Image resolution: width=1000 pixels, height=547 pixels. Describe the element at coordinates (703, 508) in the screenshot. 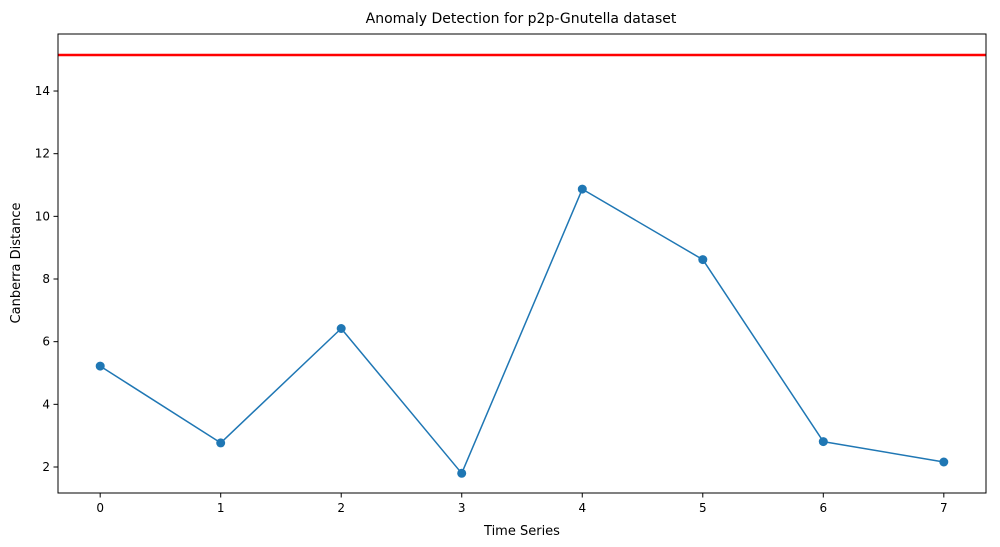

I see `x-tick-label: 5` at that location.